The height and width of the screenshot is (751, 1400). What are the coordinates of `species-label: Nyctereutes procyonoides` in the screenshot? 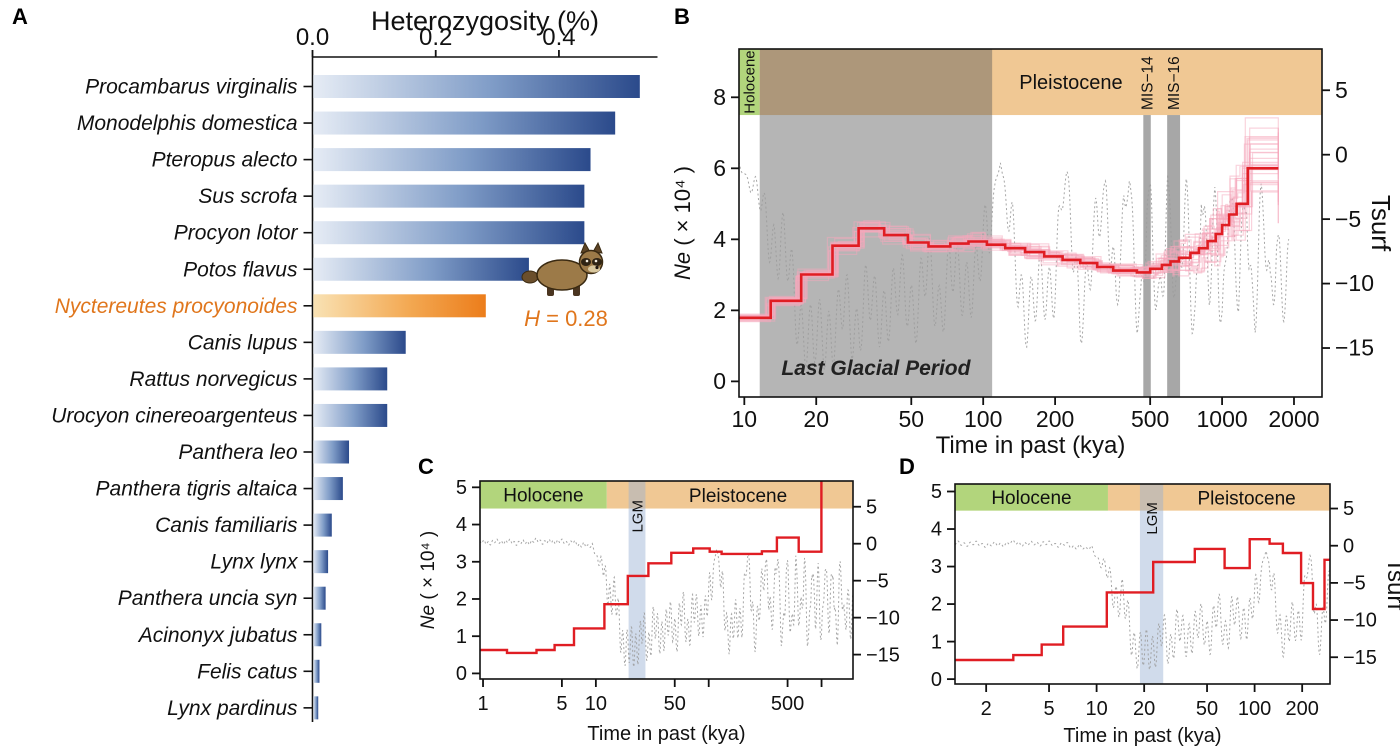 It's located at (176, 306).